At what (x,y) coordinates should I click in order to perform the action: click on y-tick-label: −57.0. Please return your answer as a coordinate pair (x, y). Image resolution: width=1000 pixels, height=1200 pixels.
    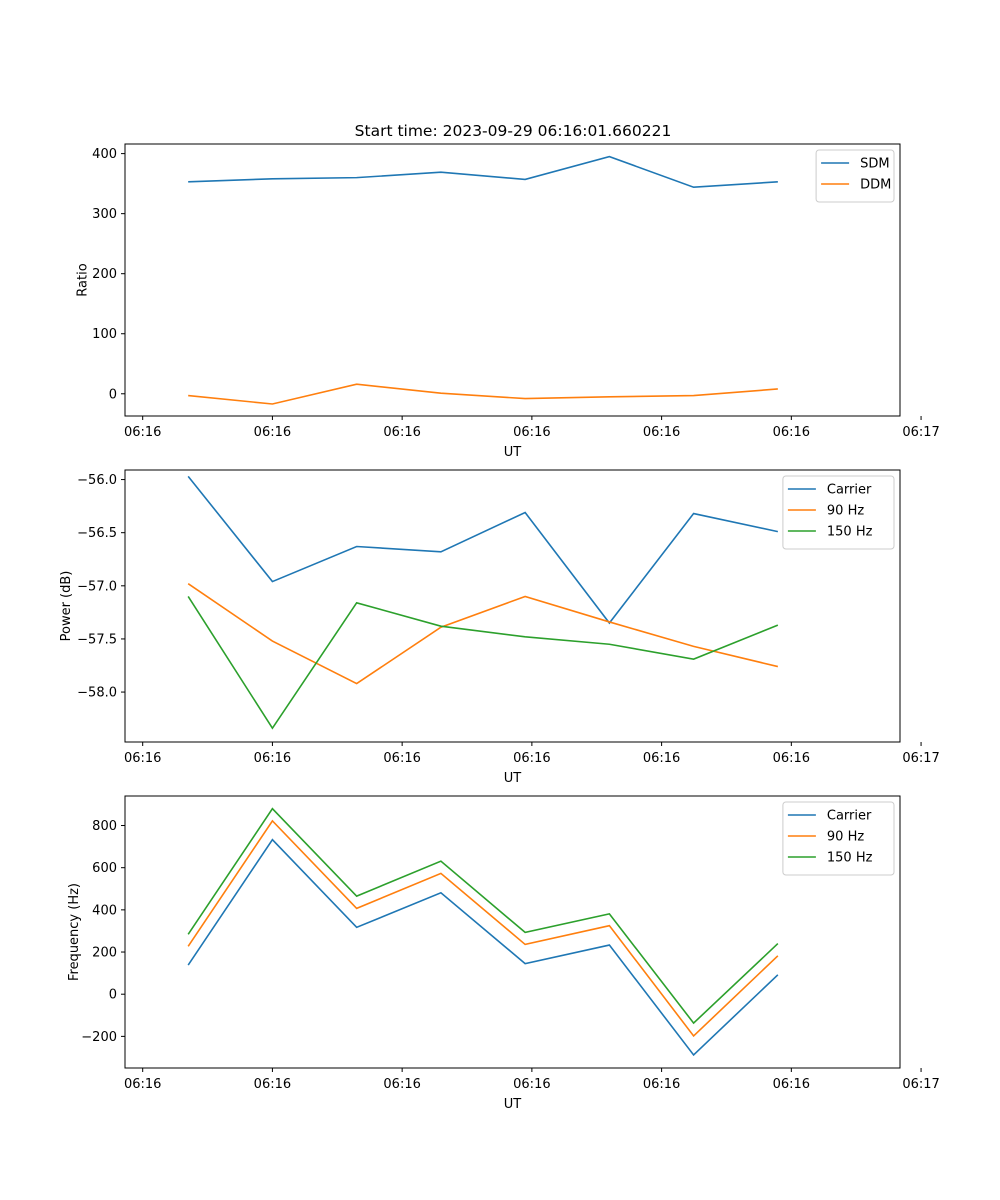
    Looking at the image, I should click on (97, 586).